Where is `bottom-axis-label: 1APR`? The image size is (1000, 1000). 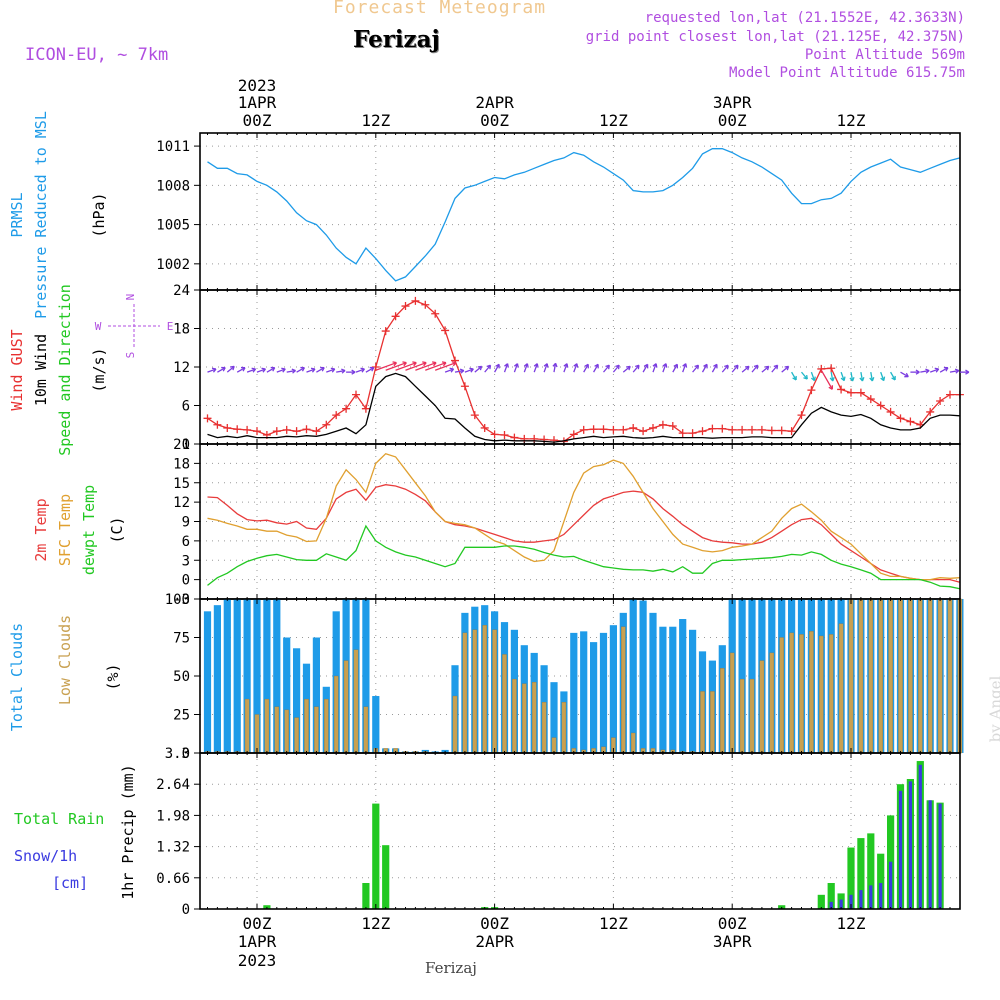
bottom-axis-label: 1APR is located at coordinates (257, 941).